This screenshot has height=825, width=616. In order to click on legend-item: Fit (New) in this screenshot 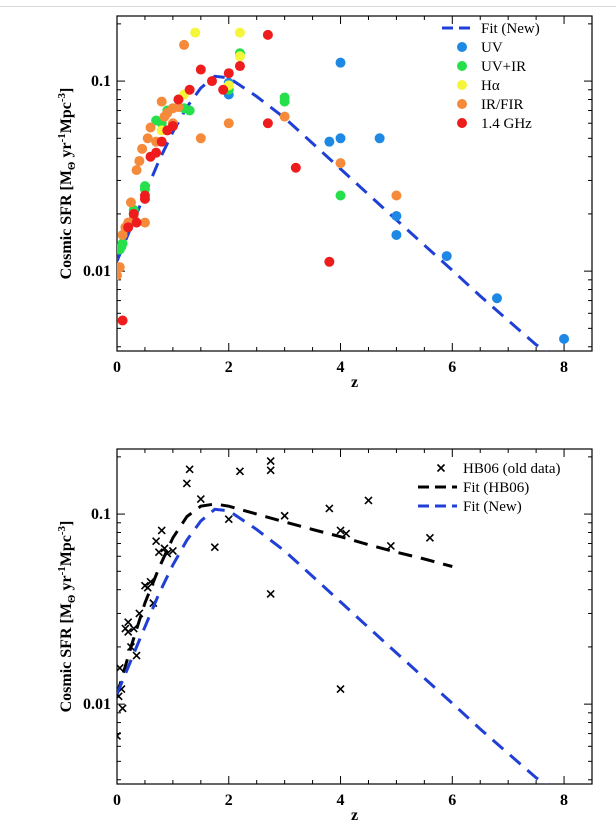, I will do `click(491, 29)`.